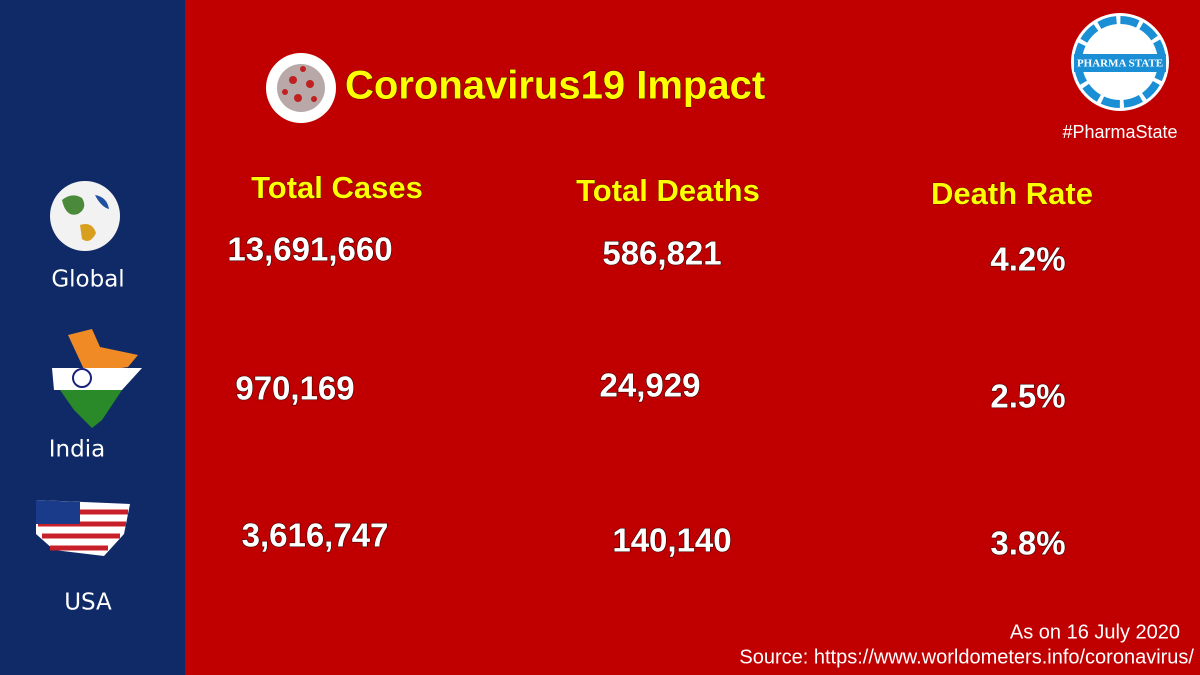  I want to click on value: 4.2%, so click(1027, 259).